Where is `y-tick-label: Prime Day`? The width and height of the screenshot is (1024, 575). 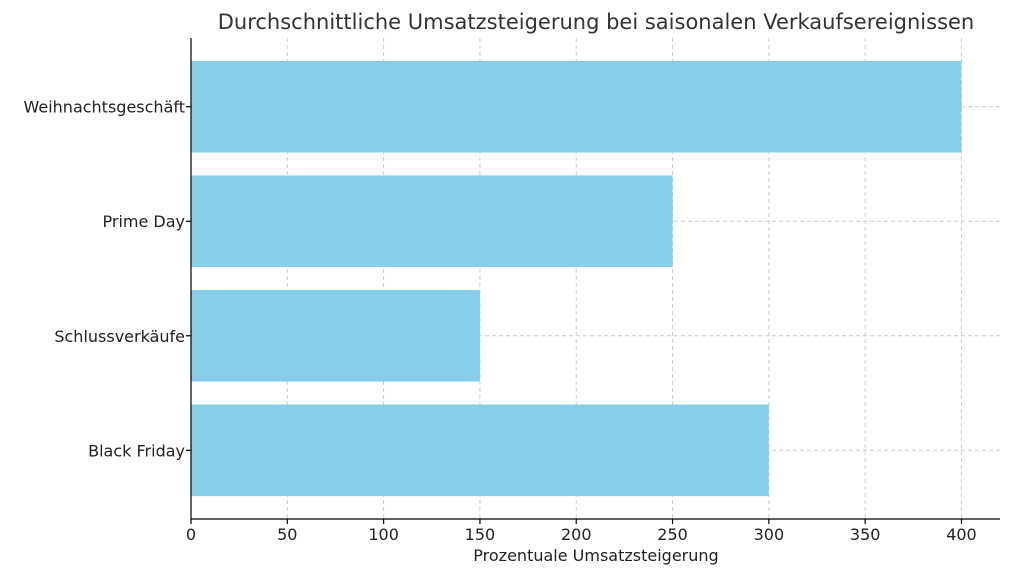
y-tick-label: Prime Day is located at coordinates (144, 221).